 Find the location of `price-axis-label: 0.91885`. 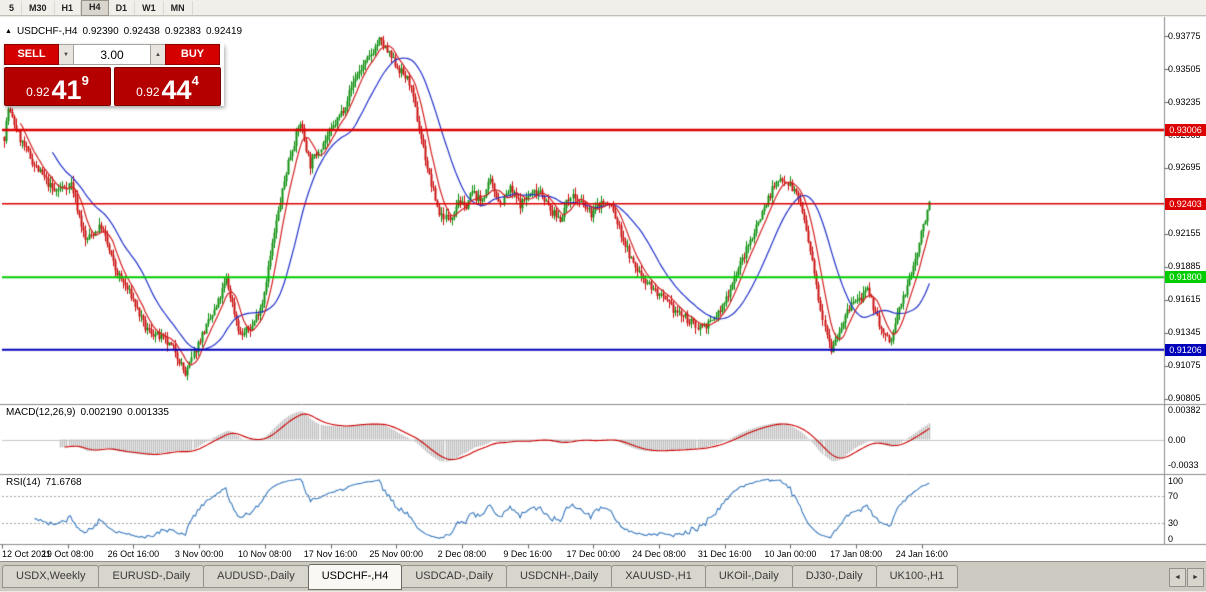

price-axis-label: 0.91885 is located at coordinates (1184, 266).